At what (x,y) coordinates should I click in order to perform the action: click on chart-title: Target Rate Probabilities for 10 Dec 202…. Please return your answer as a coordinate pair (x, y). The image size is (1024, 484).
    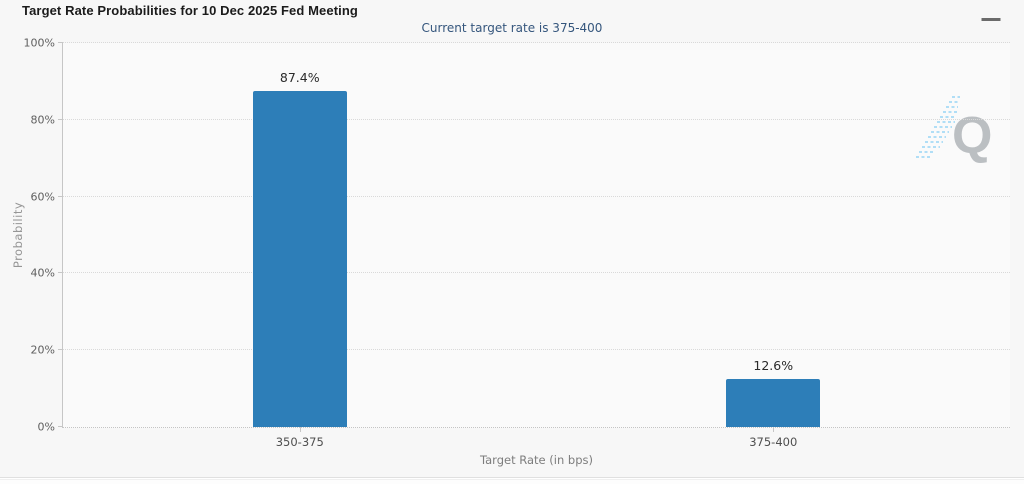
    Looking at the image, I should click on (190, 10).